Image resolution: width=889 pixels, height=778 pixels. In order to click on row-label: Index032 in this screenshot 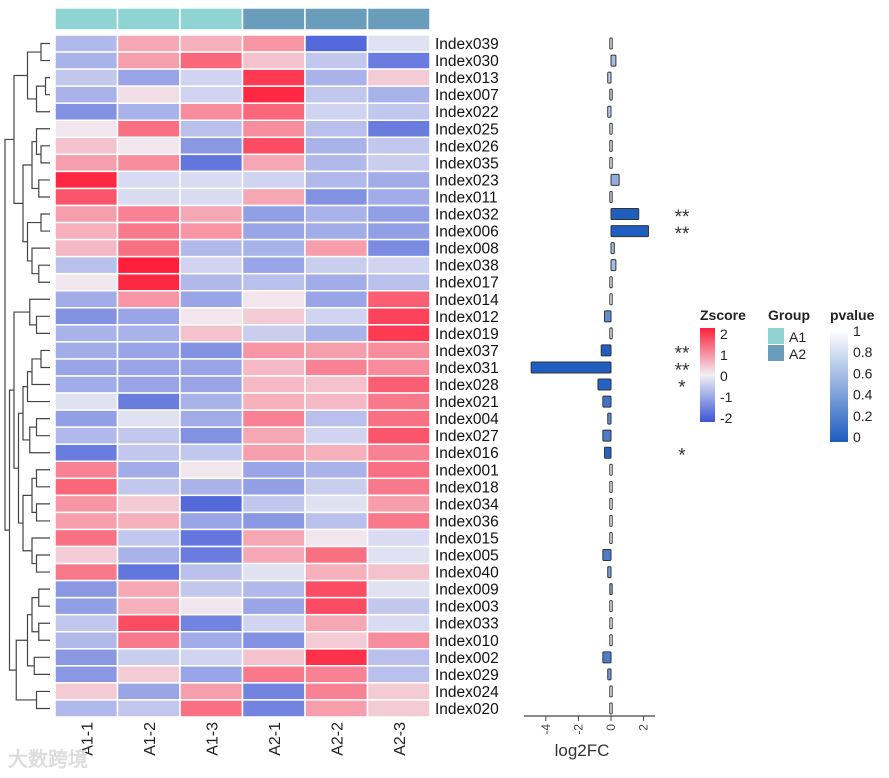, I will do `click(467, 215)`.